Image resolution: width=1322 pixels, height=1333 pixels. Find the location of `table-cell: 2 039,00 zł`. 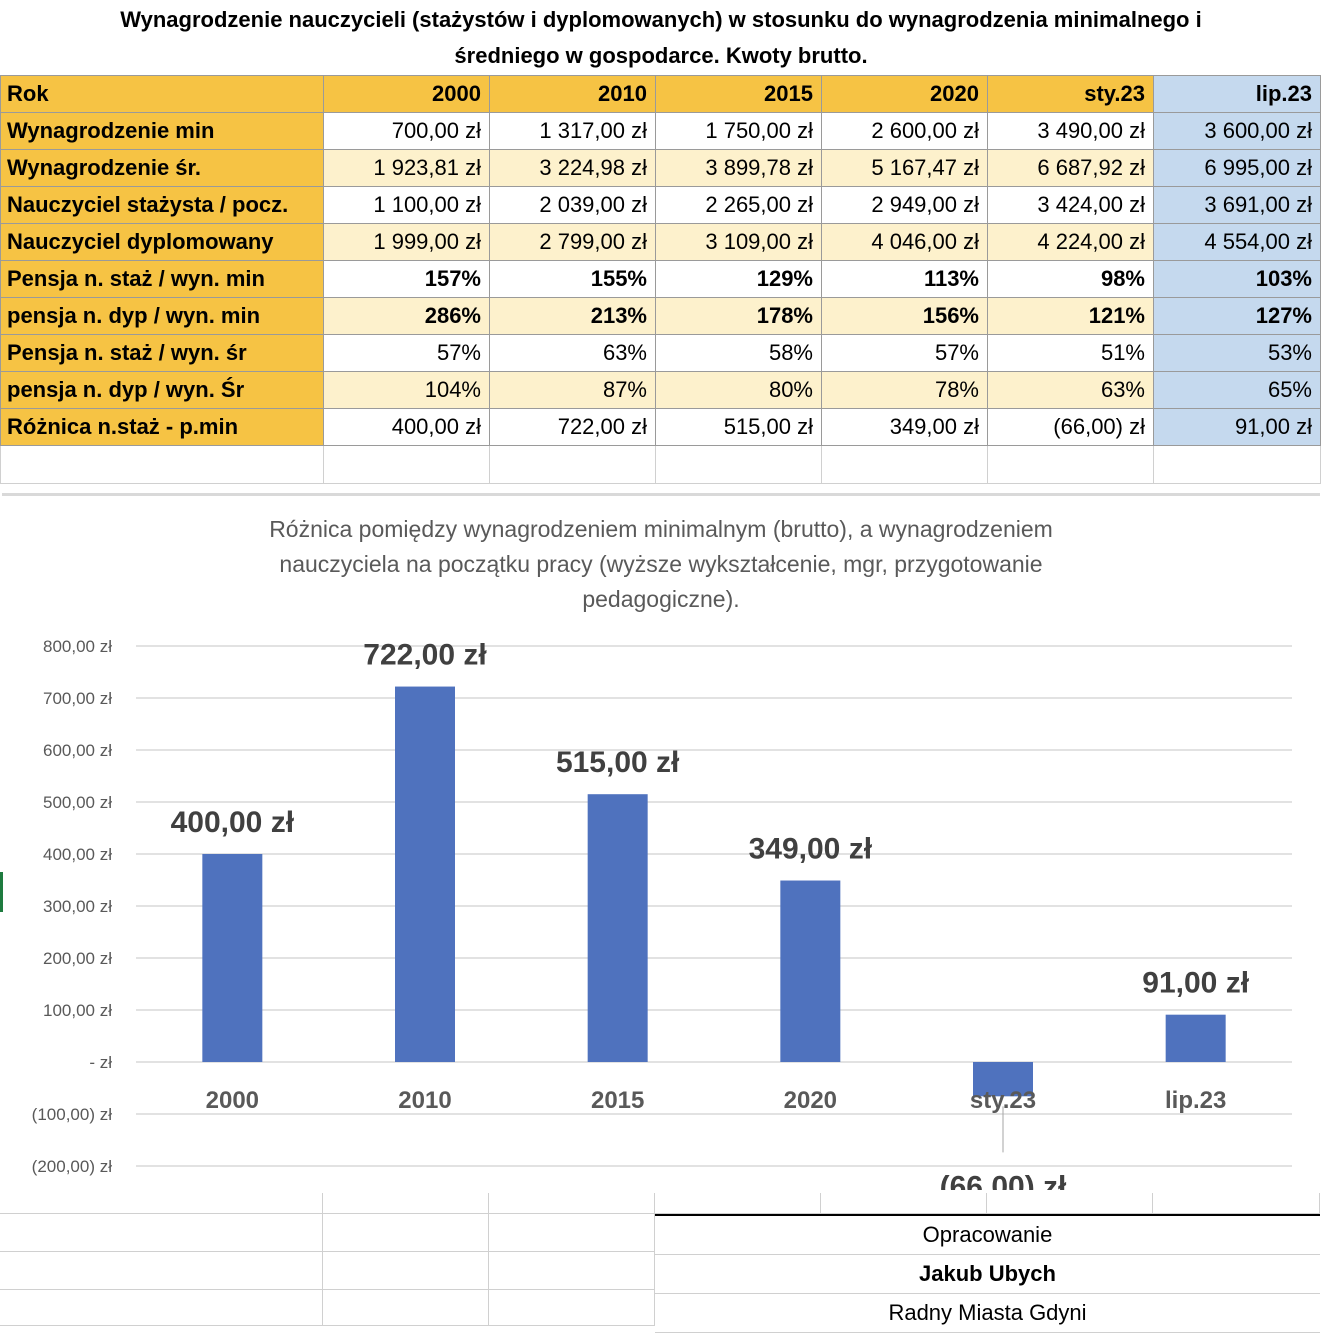

table-cell: 2 039,00 zł is located at coordinates (572, 205).